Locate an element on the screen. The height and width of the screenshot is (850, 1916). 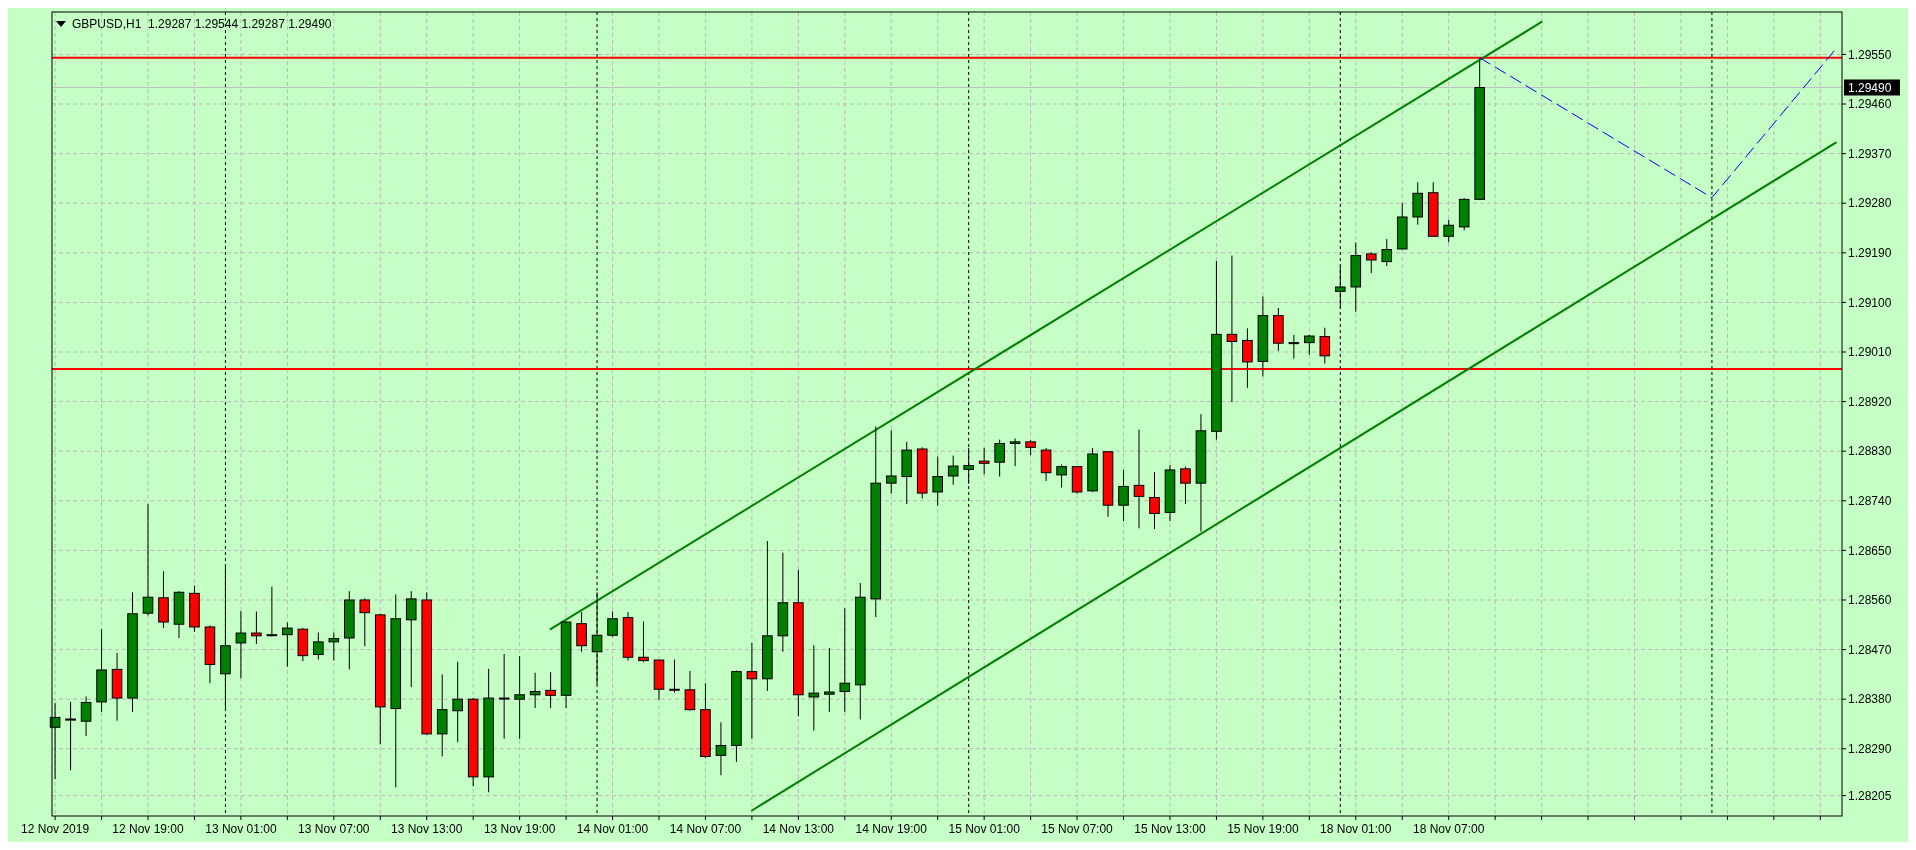
x-tick-label: 13 Nov 13:00 is located at coordinates (427, 829).